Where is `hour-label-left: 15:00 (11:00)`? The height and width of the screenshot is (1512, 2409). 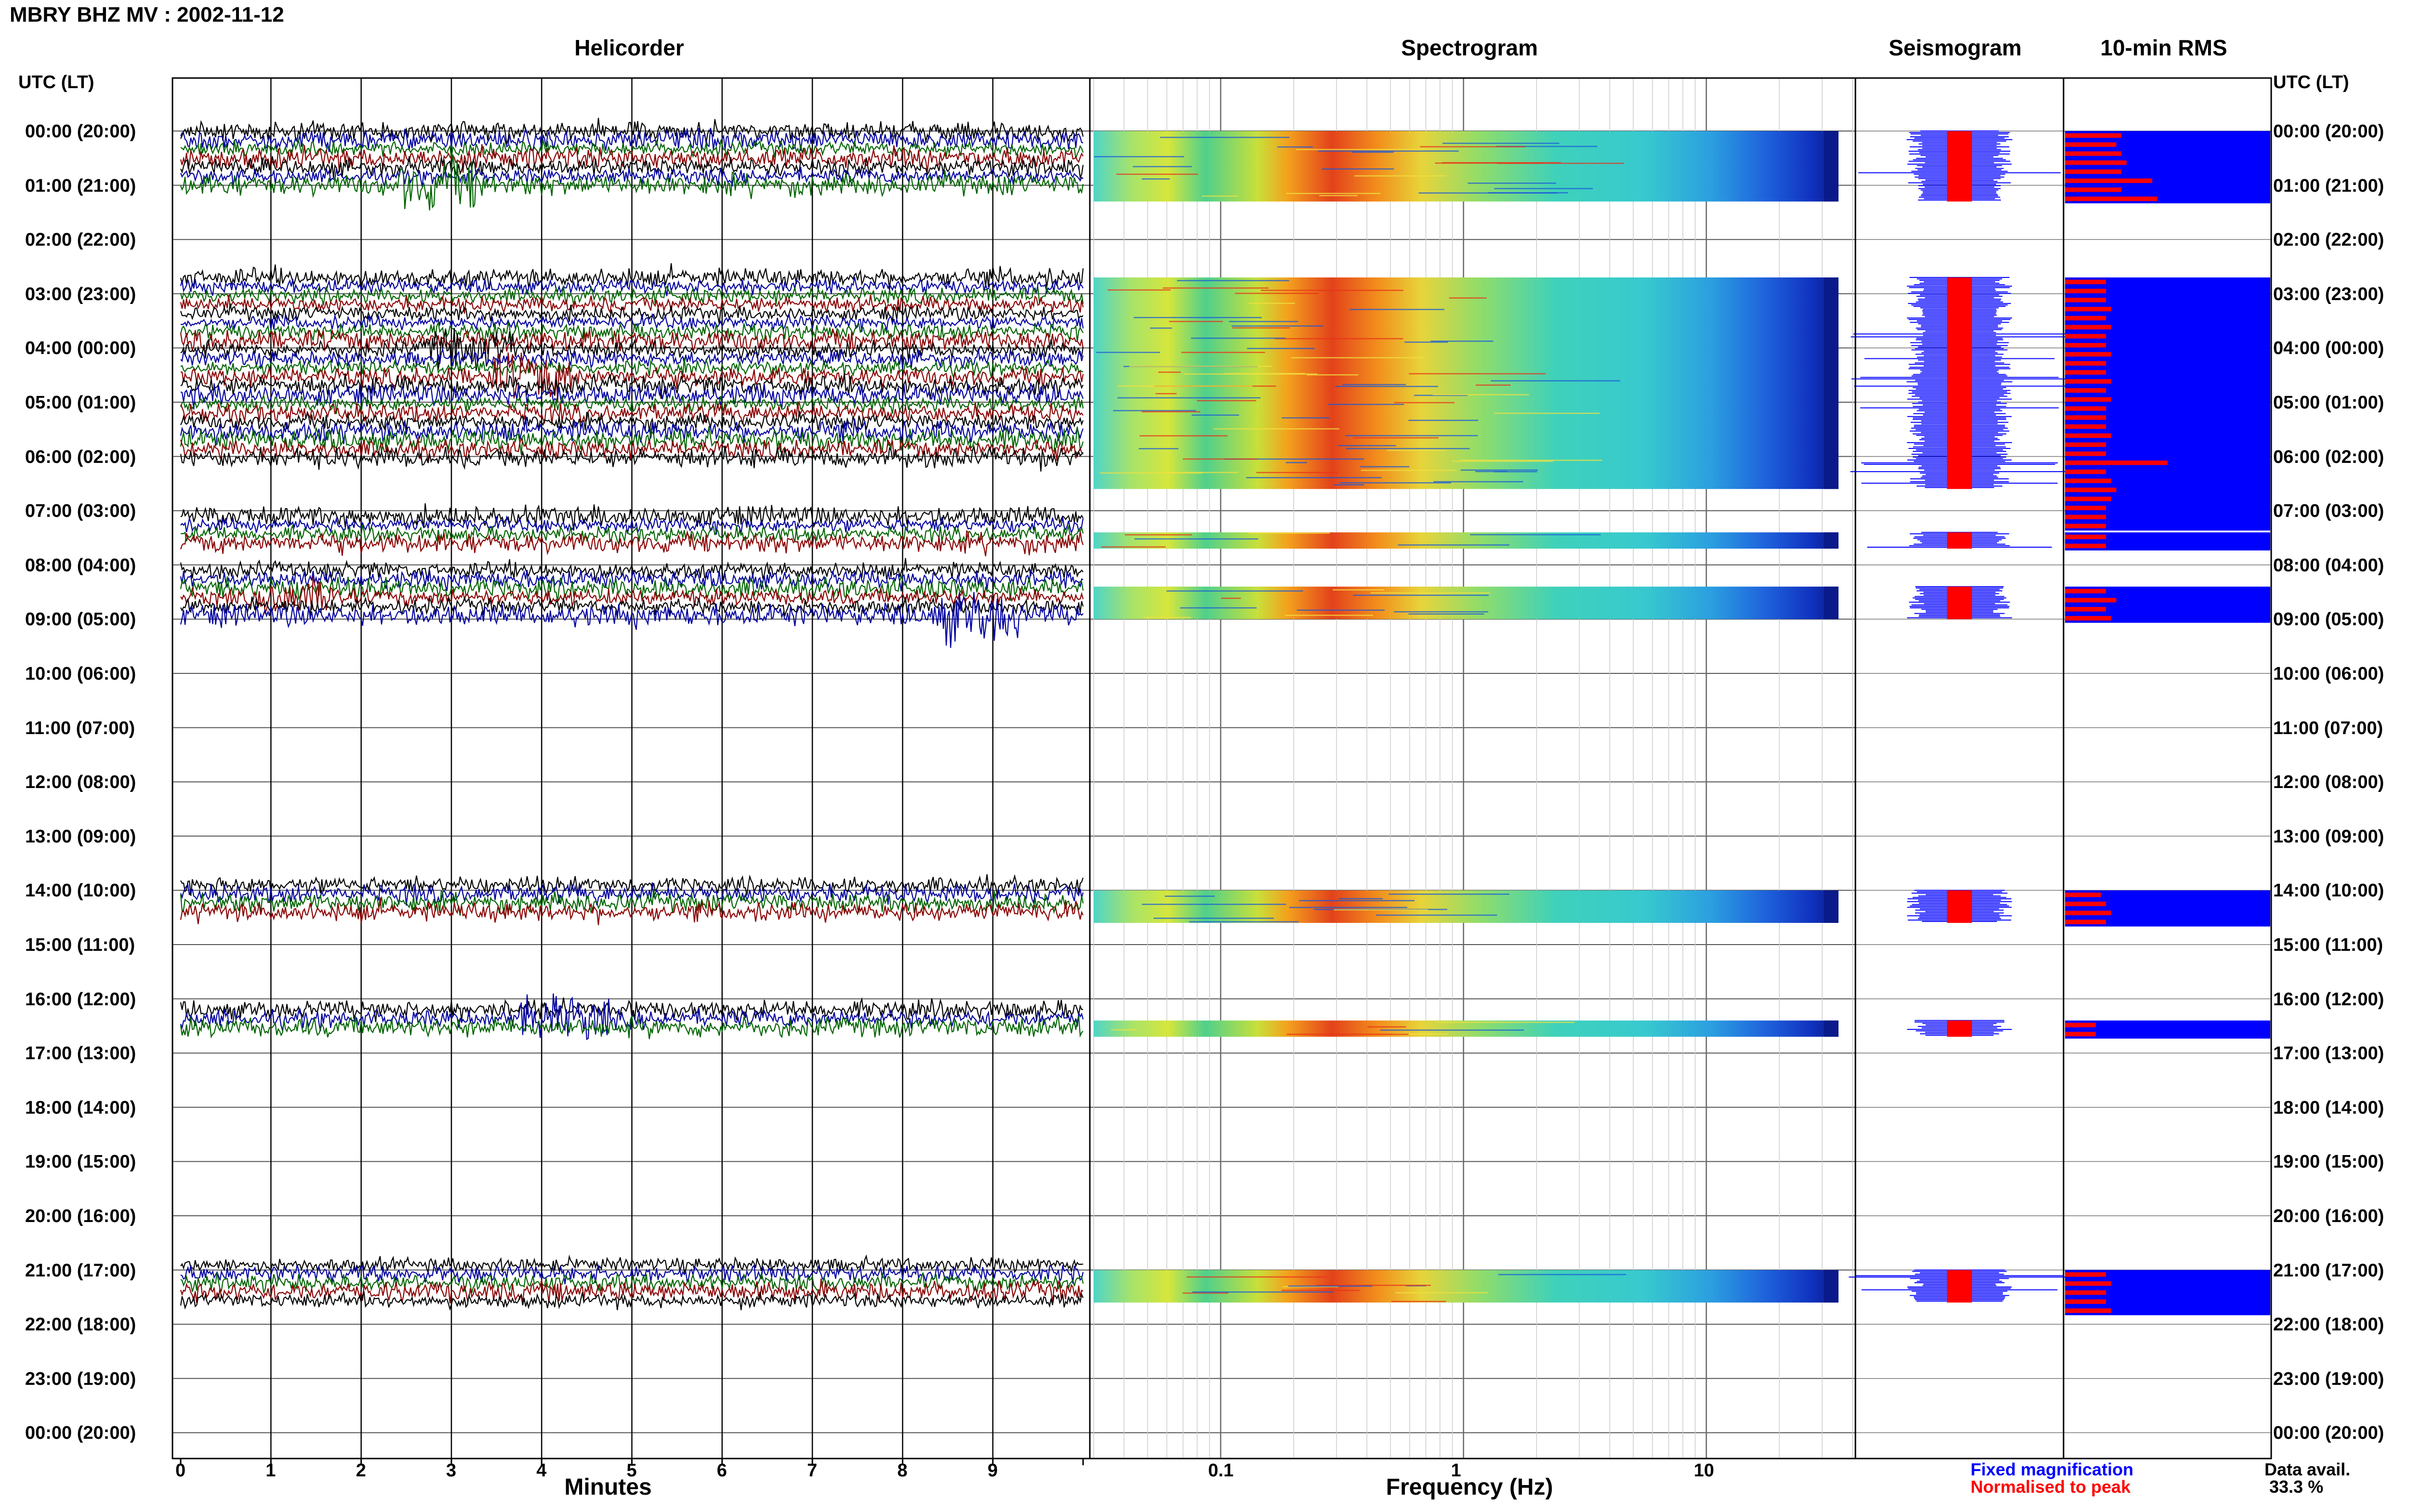 hour-label-left: 15:00 (11:00) is located at coordinates (80, 945).